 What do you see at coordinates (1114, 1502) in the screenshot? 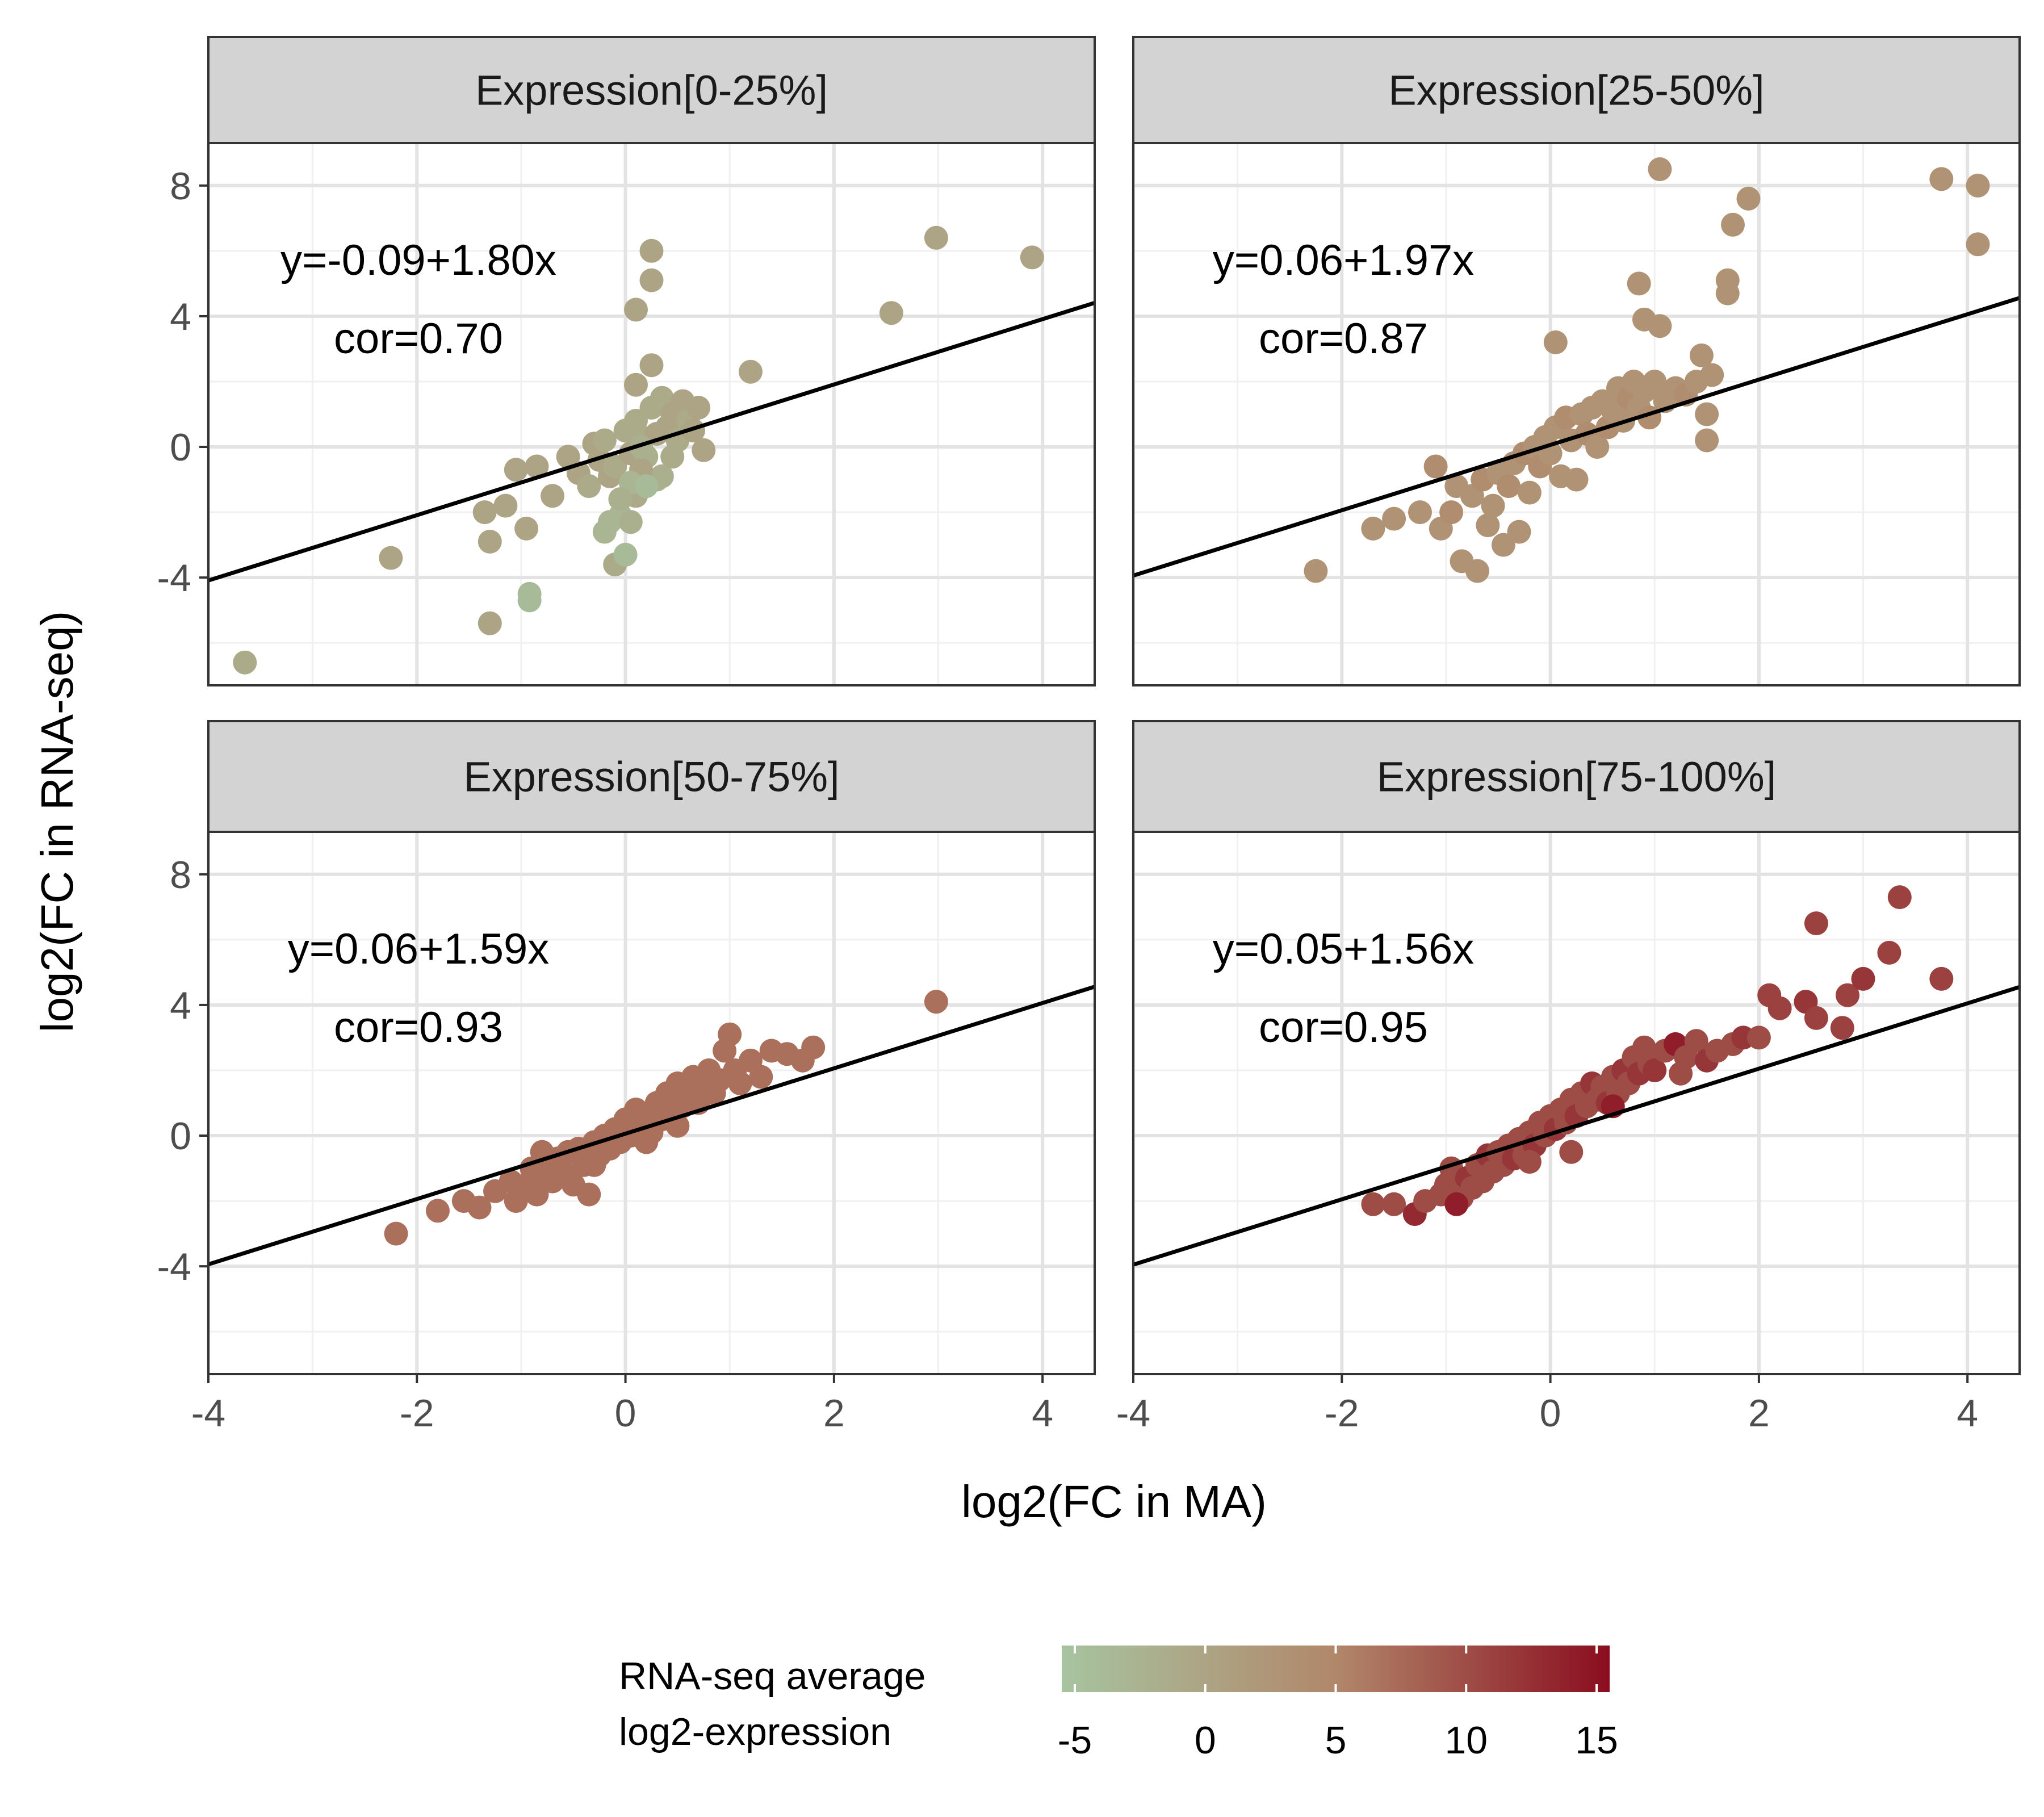
I see `x-axis-title: log2(FC in MA)` at bounding box center [1114, 1502].